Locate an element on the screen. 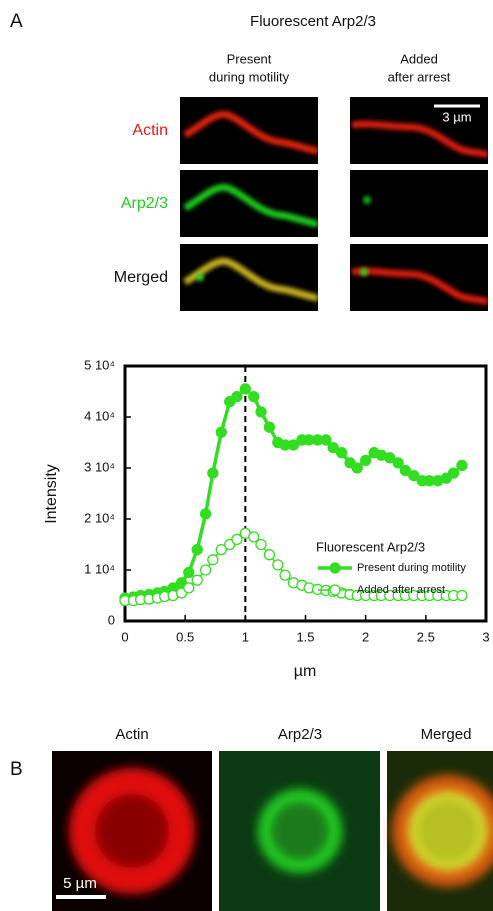 This screenshot has width=493, height=911. row-label: Merged is located at coordinates (141, 277).